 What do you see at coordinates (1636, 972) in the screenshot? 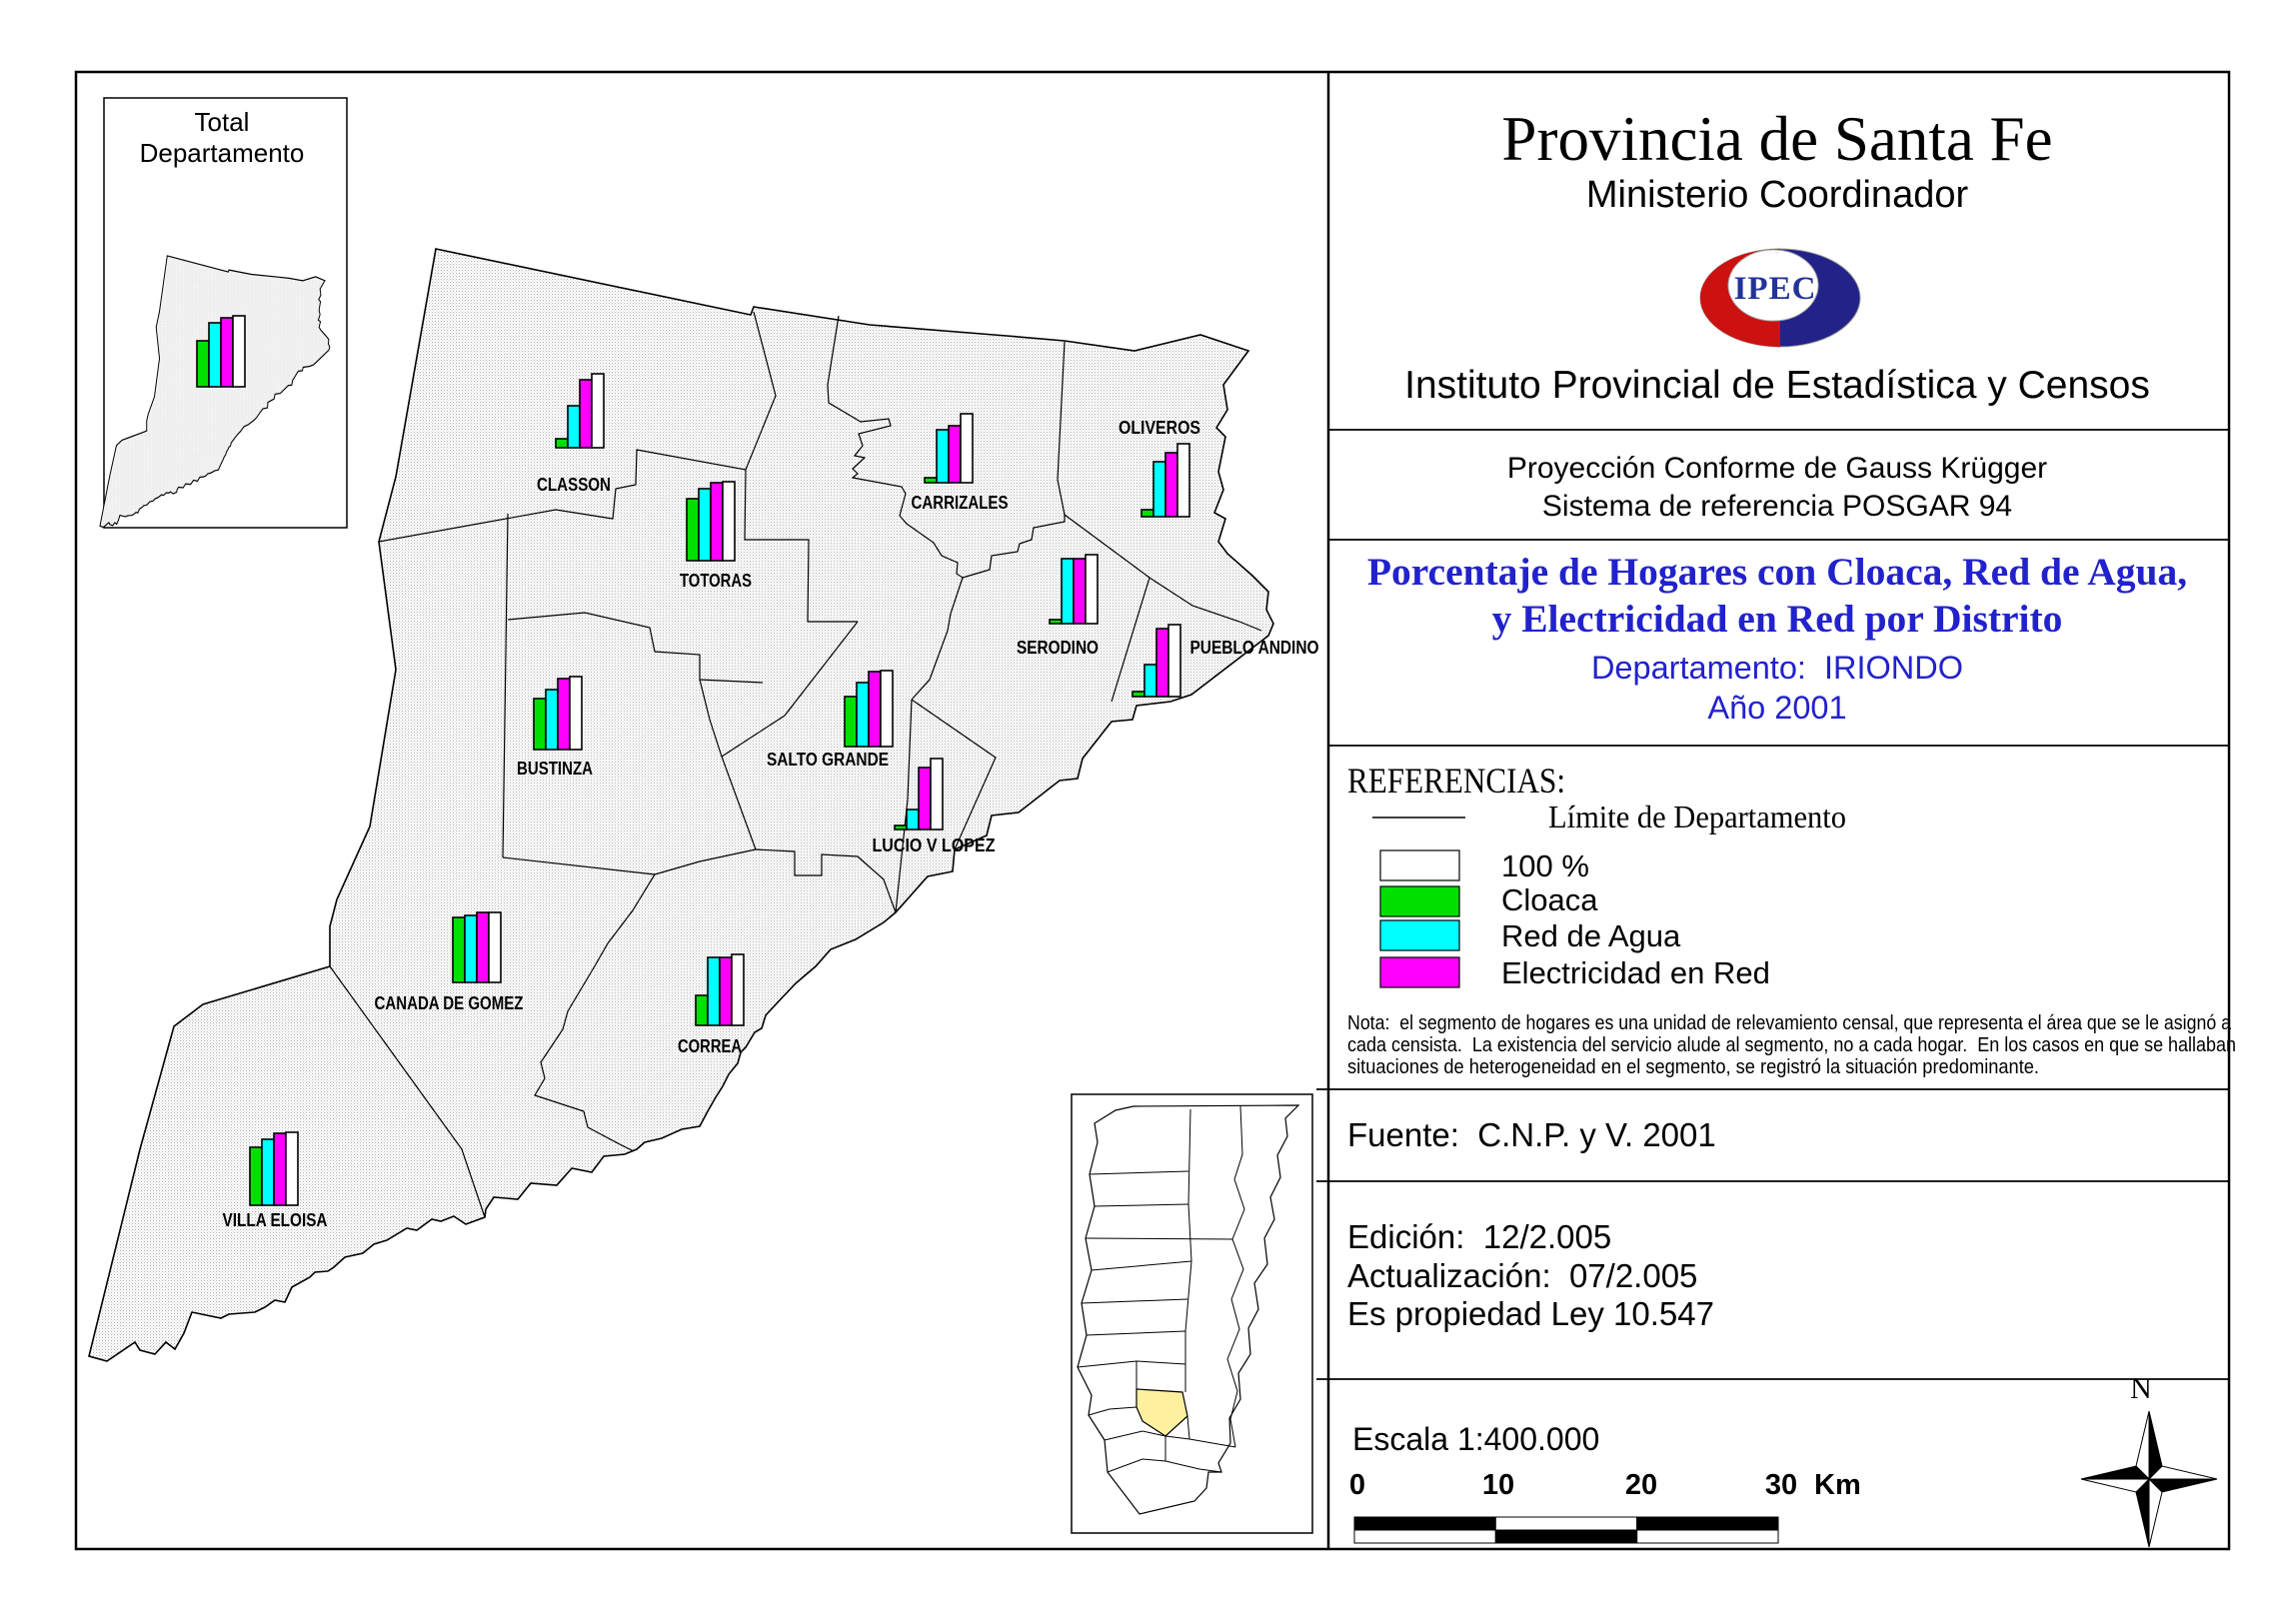
I see `svg-text: Electricidad en Red` at bounding box center [1636, 972].